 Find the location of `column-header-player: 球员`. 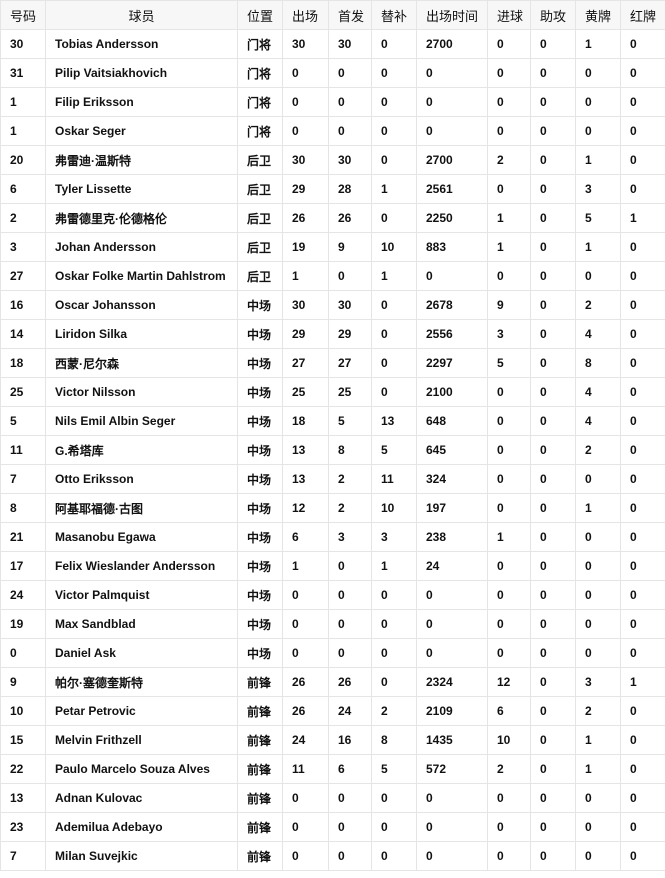

column-header-player: 球员 is located at coordinates (141, 15).